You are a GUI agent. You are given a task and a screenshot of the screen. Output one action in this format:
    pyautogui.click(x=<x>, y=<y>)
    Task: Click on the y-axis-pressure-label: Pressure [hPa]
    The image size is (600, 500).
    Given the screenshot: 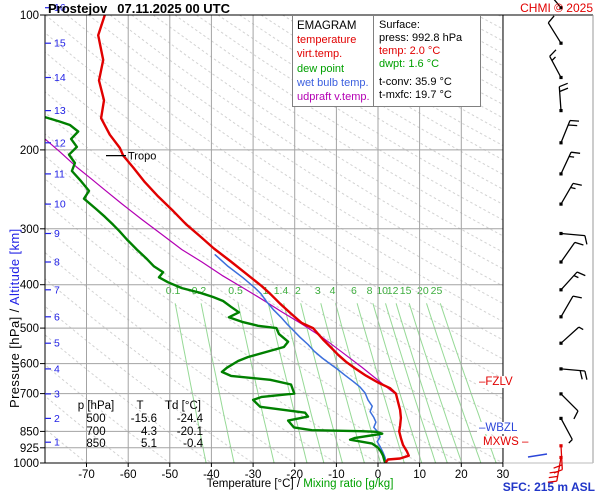 What is the action you would take?
    pyautogui.click(x=14, y=362)
    